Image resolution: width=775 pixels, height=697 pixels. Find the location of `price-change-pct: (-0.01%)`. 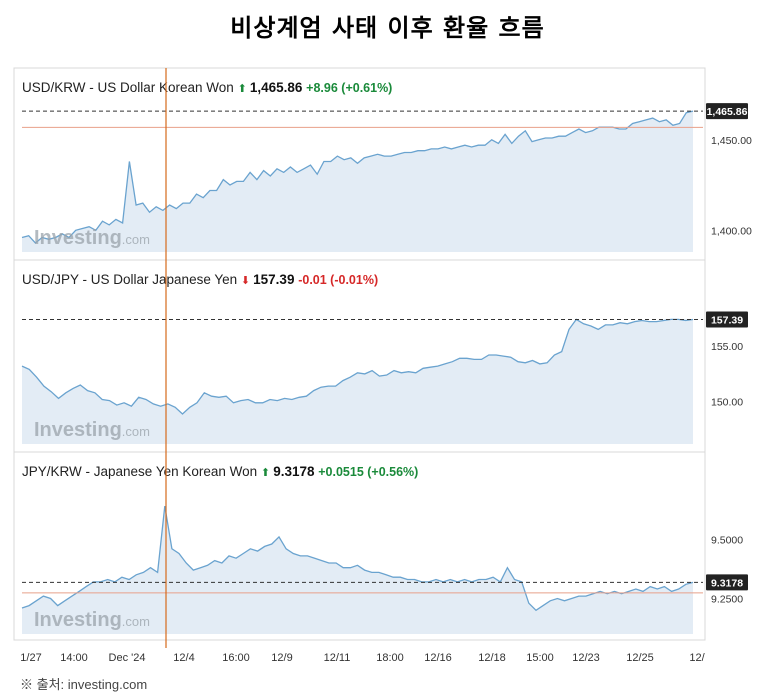

price-change-pct: (-0.01%) is located at coordinates (354, 280).